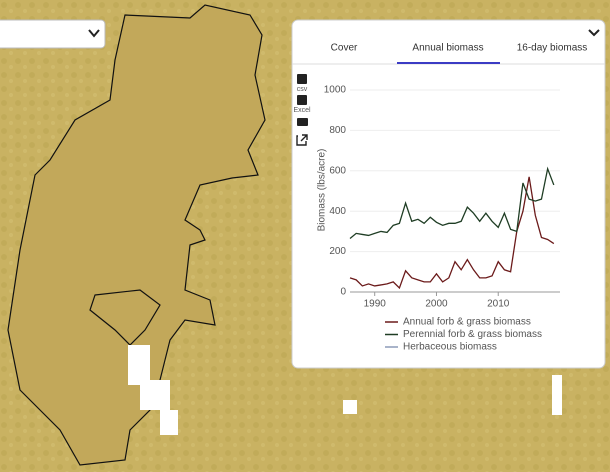 The width and height of the screenshot is (610, 472). I want to click on y-axis-label: Biomass (lbs/acre), so click(322, 190).